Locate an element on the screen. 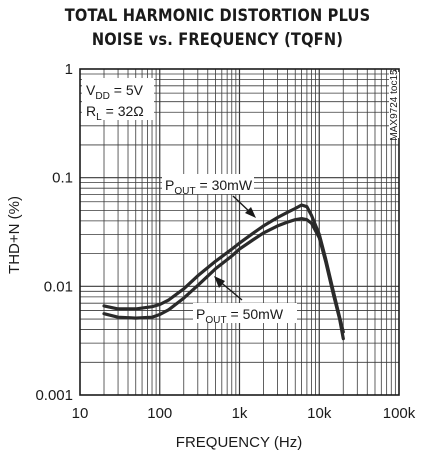 The width and height of the screenshot is (435, 460). conditions-box is located at coordinates (118, 99).